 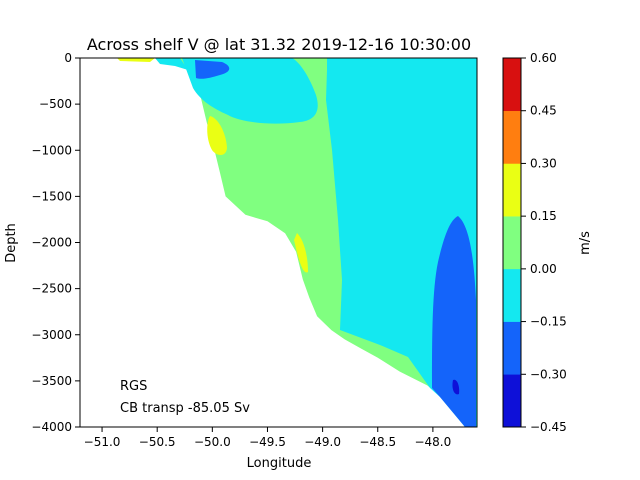 What do you see at coordinates (51, 427) in the screenshot?
I see `y-tick-label: −4000` at bounding box center [51, 427].